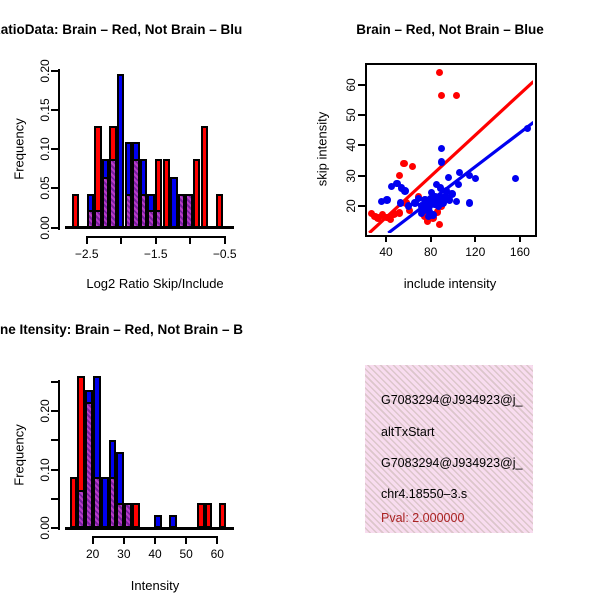 This screenshot has width=600, height=600. Describe the element at coordinates (155, 283) in the screenshot. I see `histogram-ratio-xlabel: Log2 Ratio Skip/Include` at that location.